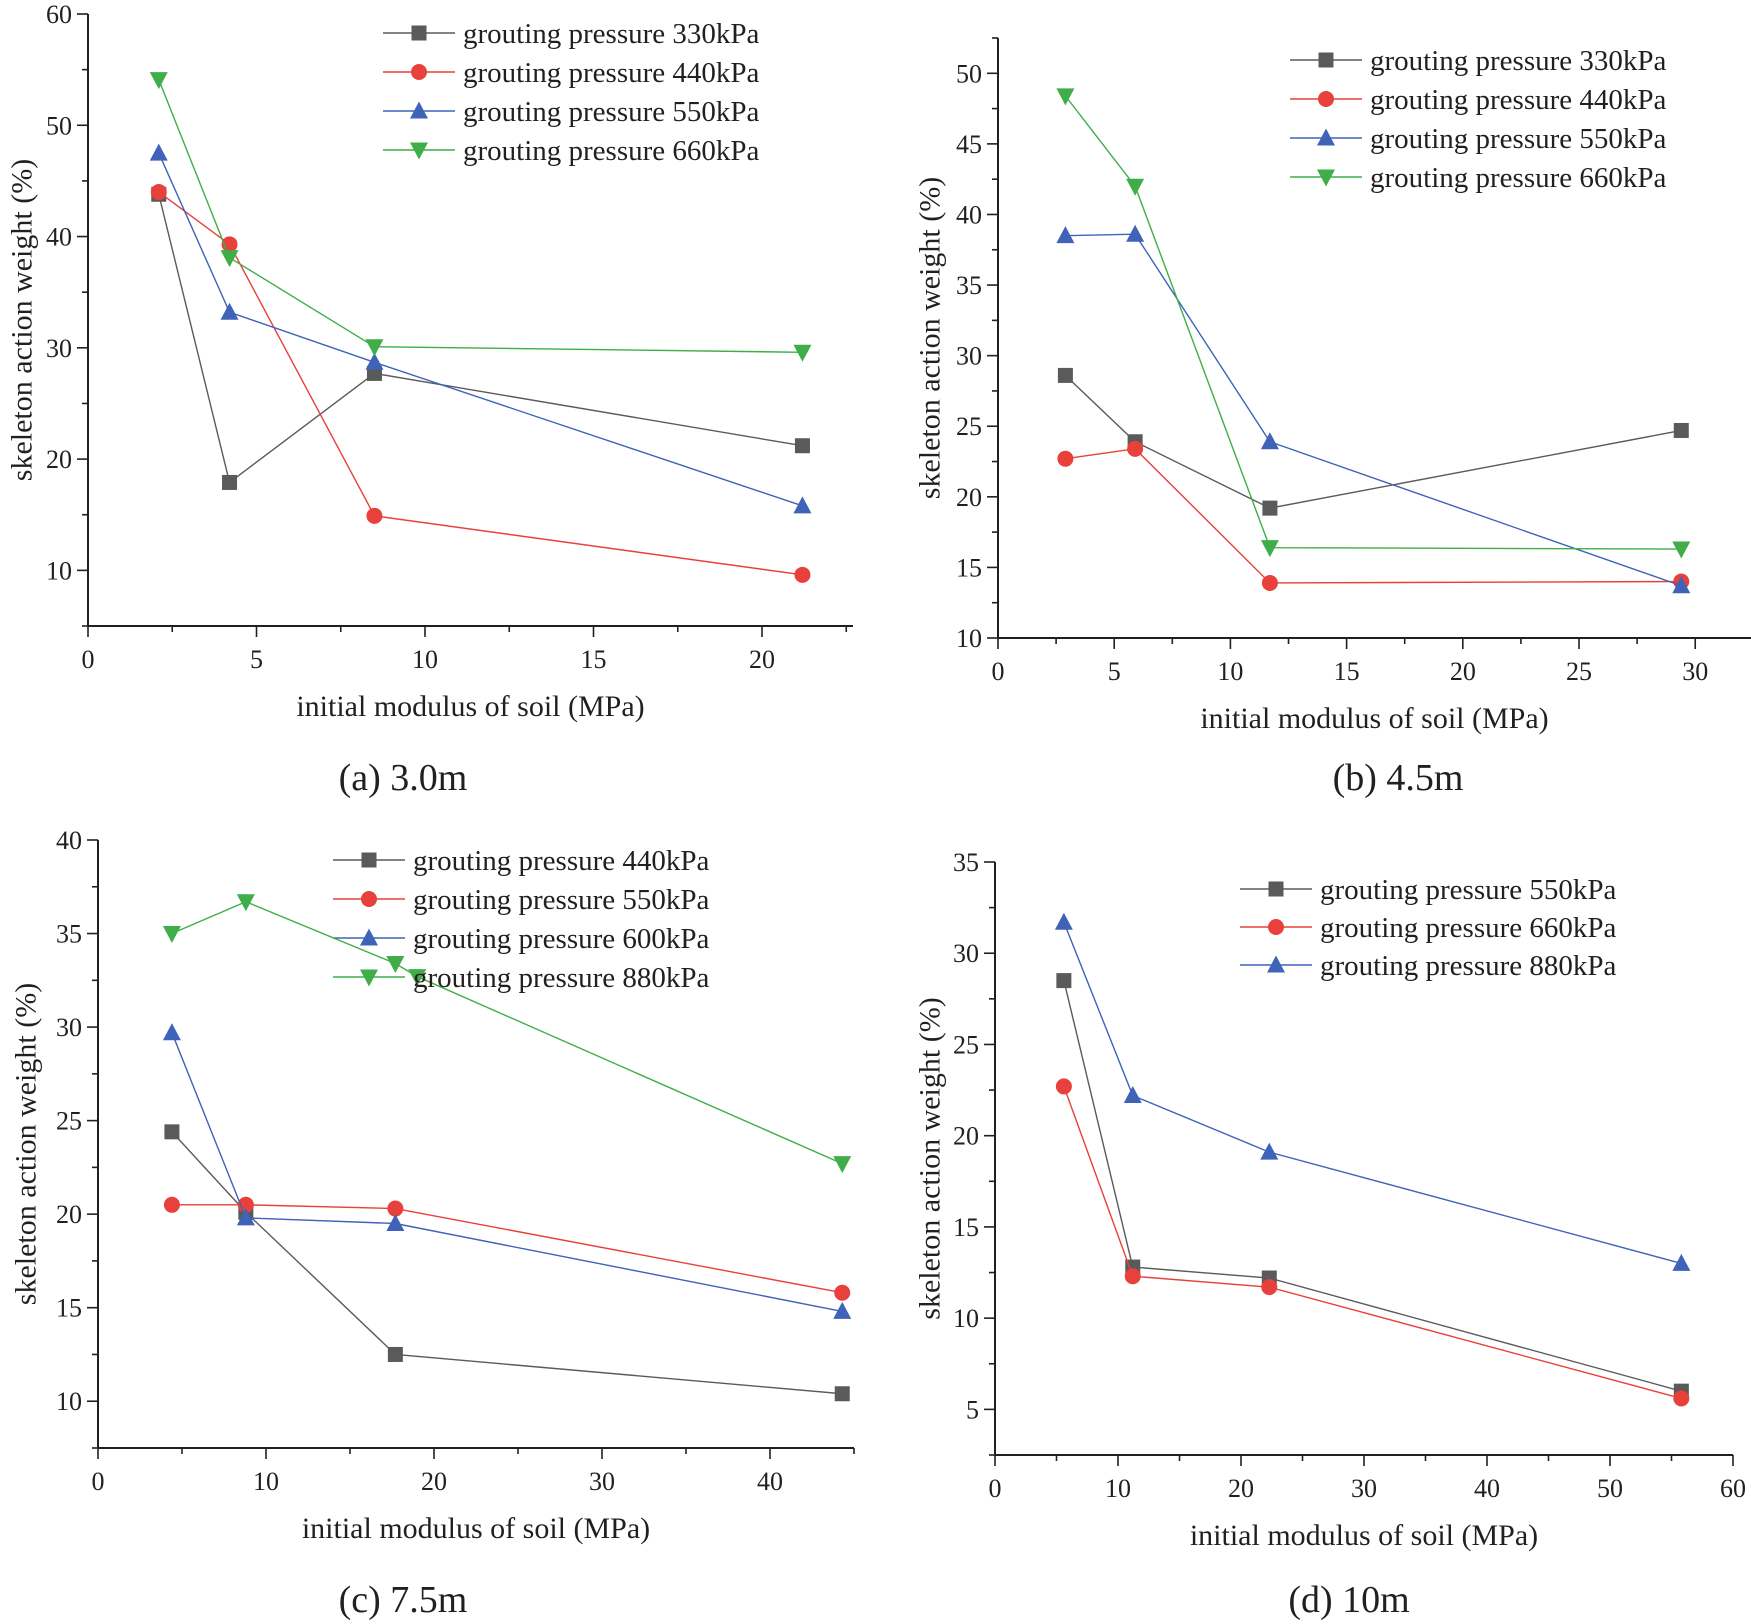 Image resolution: width=1751 pixels, height=1624 pixels. I want to click on y-tick-label: 60, so click(59, 14).